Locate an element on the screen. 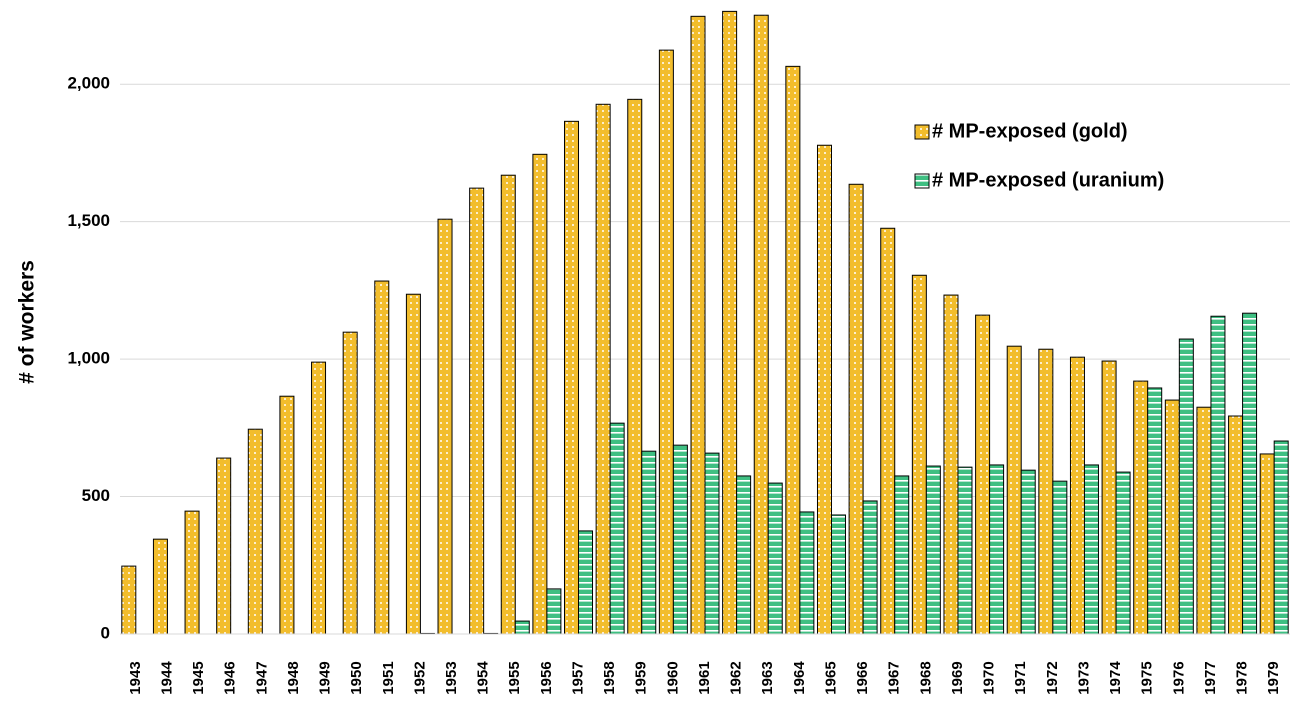 This screenshot has width=1303, height=708. legend-label: # MP-exposed (uranium) is located at coordinates (1048, 180).